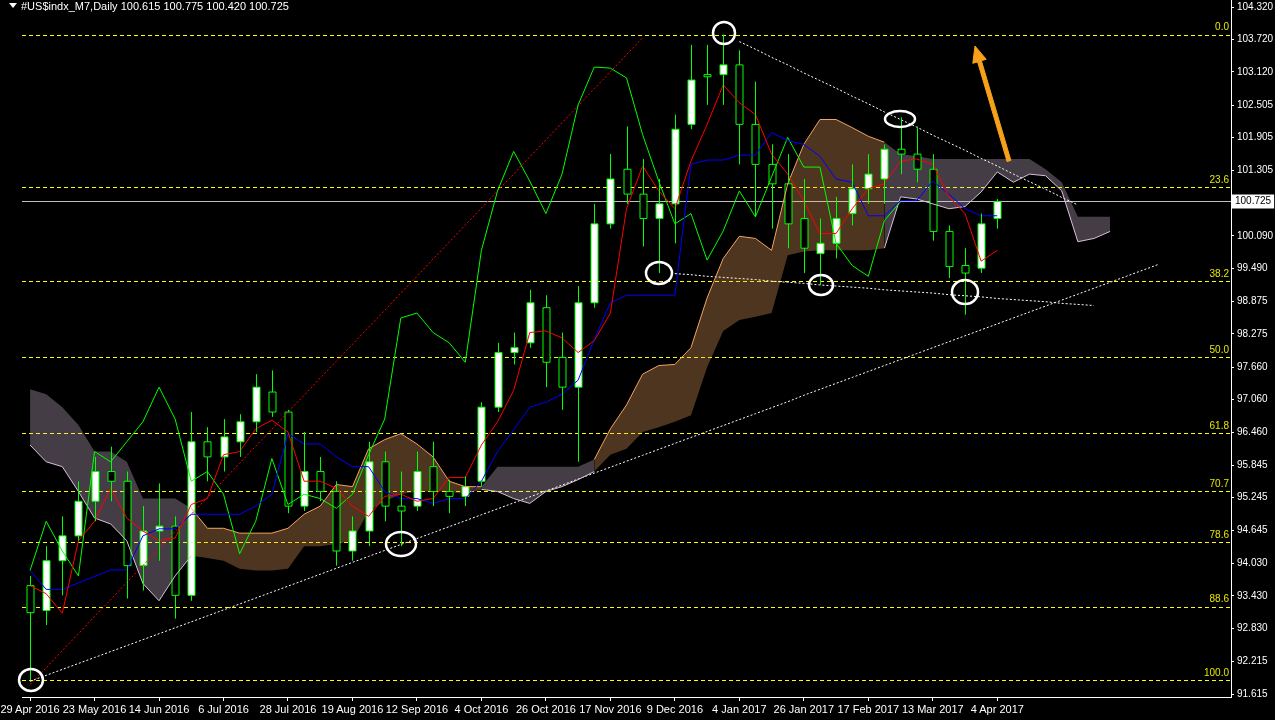 This screenshot has height=720, width=1275. Describe the element at coordinates (1253, 333) in the screenshot. I see `y-tick-label: 98.275` at that location.